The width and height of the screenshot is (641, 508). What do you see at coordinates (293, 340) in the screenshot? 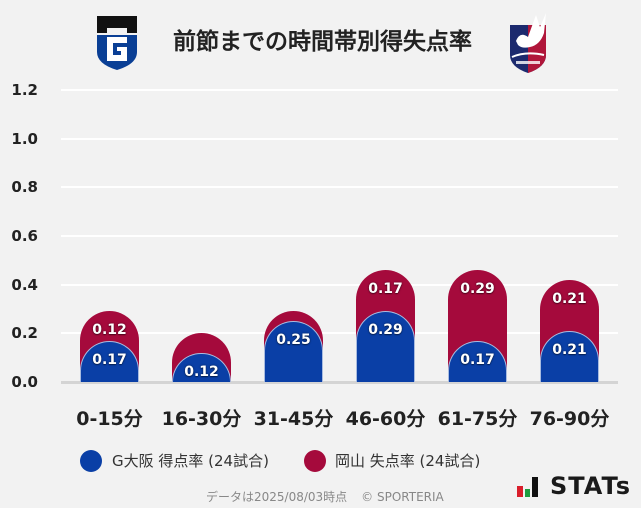
I see `bar-value-label-gosaka: 0.25` at bounding box center [293, 340].